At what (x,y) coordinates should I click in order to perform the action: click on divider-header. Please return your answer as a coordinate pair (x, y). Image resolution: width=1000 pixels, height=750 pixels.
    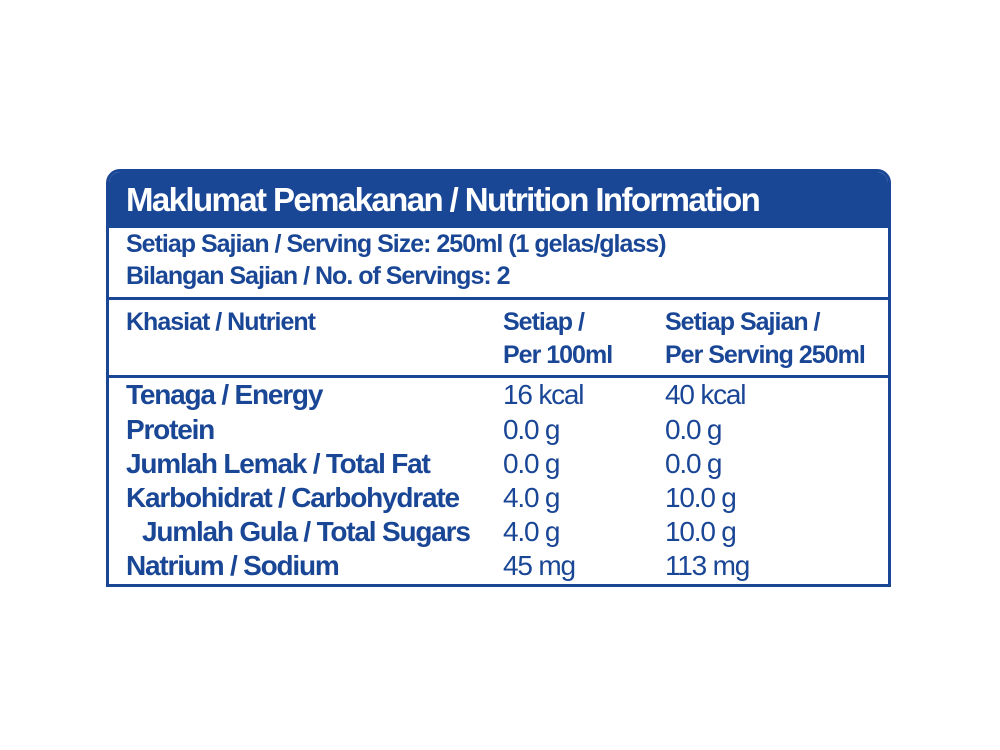
    Looking at the image, I should click on (498, 376).